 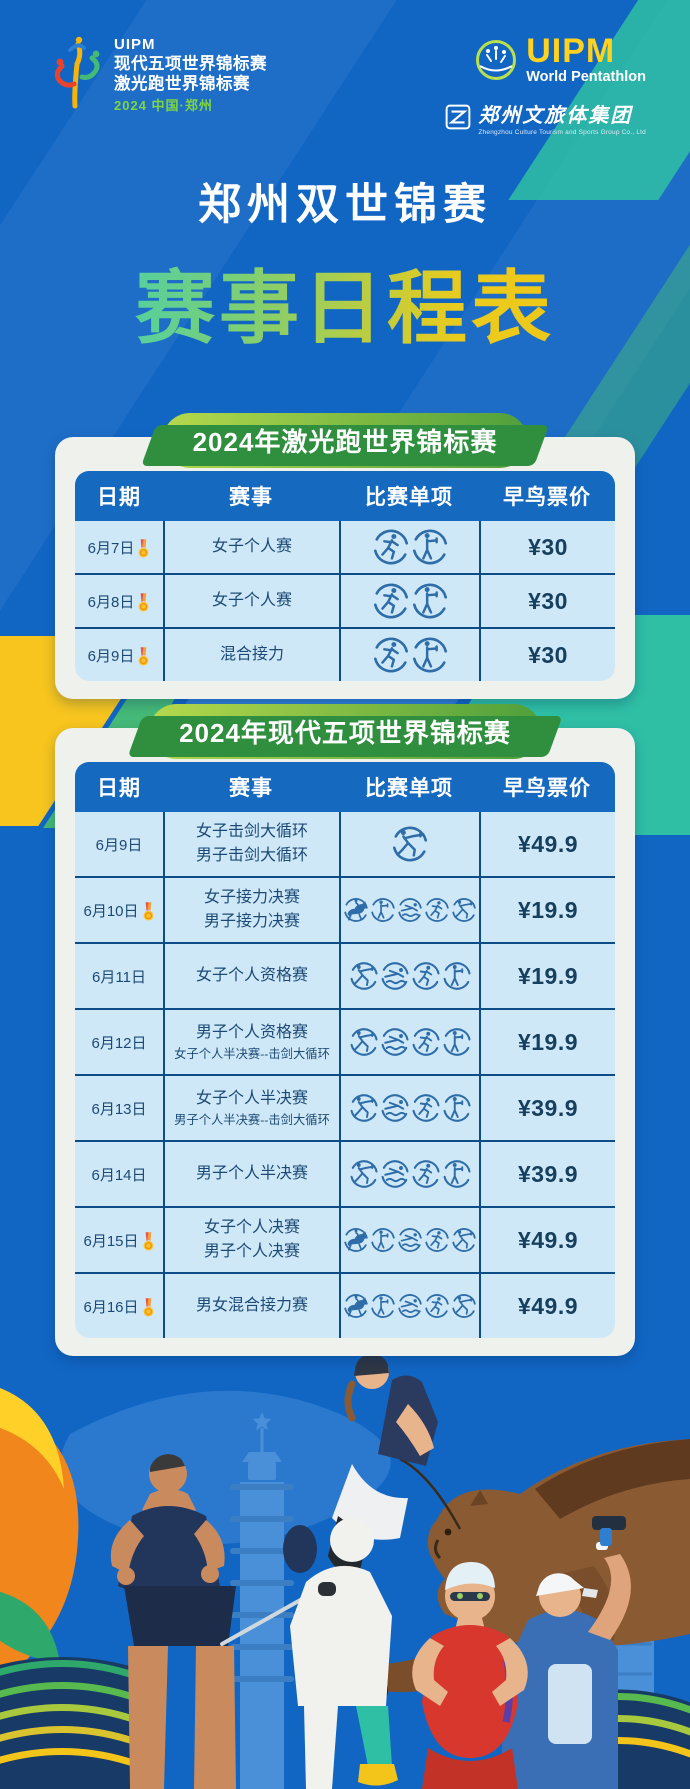 I want to click on date-cell: 6月16日, so click(x=119, y=1306).